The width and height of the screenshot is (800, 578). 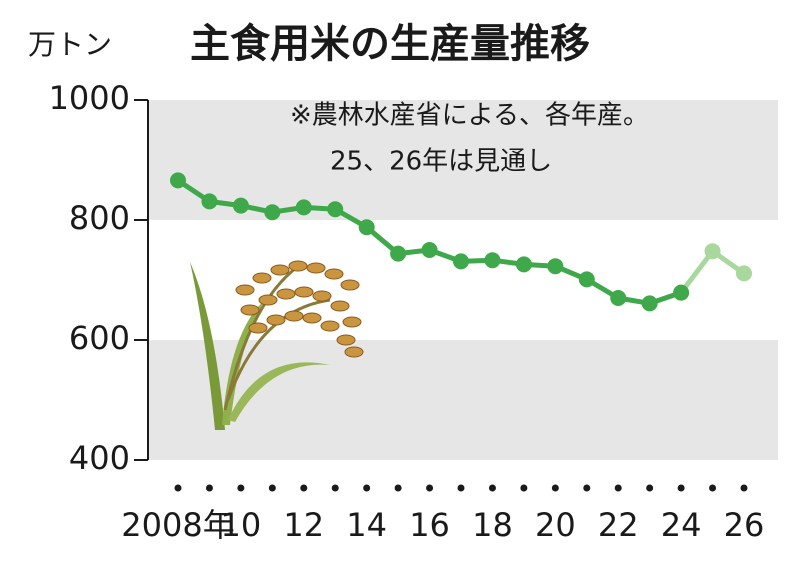 What do you see at coordinates (681, 525) in the screenshot?
I see `x-tick-label: 24` at bounding box center [681, 525].